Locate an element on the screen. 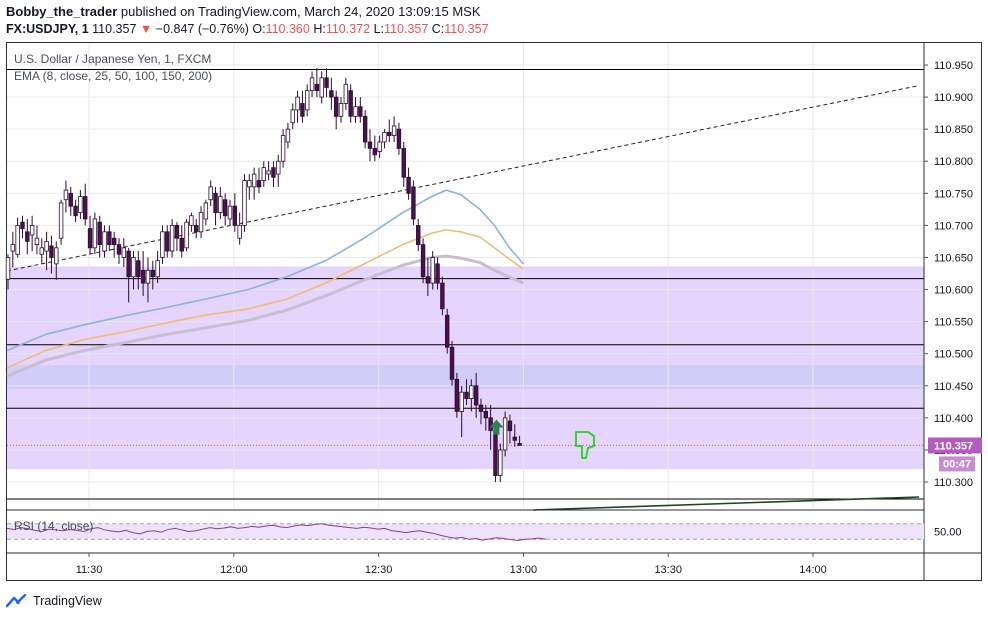 This screenshot has width=988, height=618. up-arrow-icon is located at coordinates (496, 427).